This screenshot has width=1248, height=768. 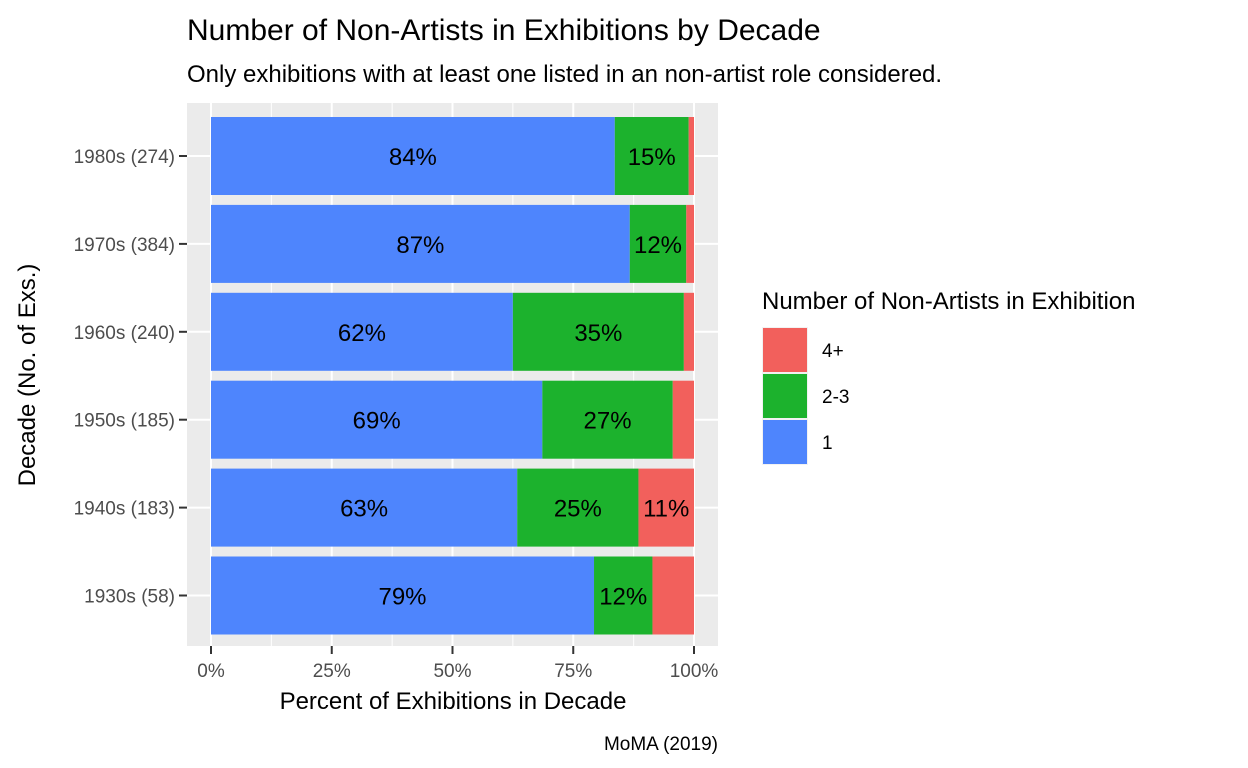 What do you see at coordinates (453, 701) in the screenshot?
I see `x-axis-title: Percent of Exhibitions in Decade` at bounding box center [453, 701].